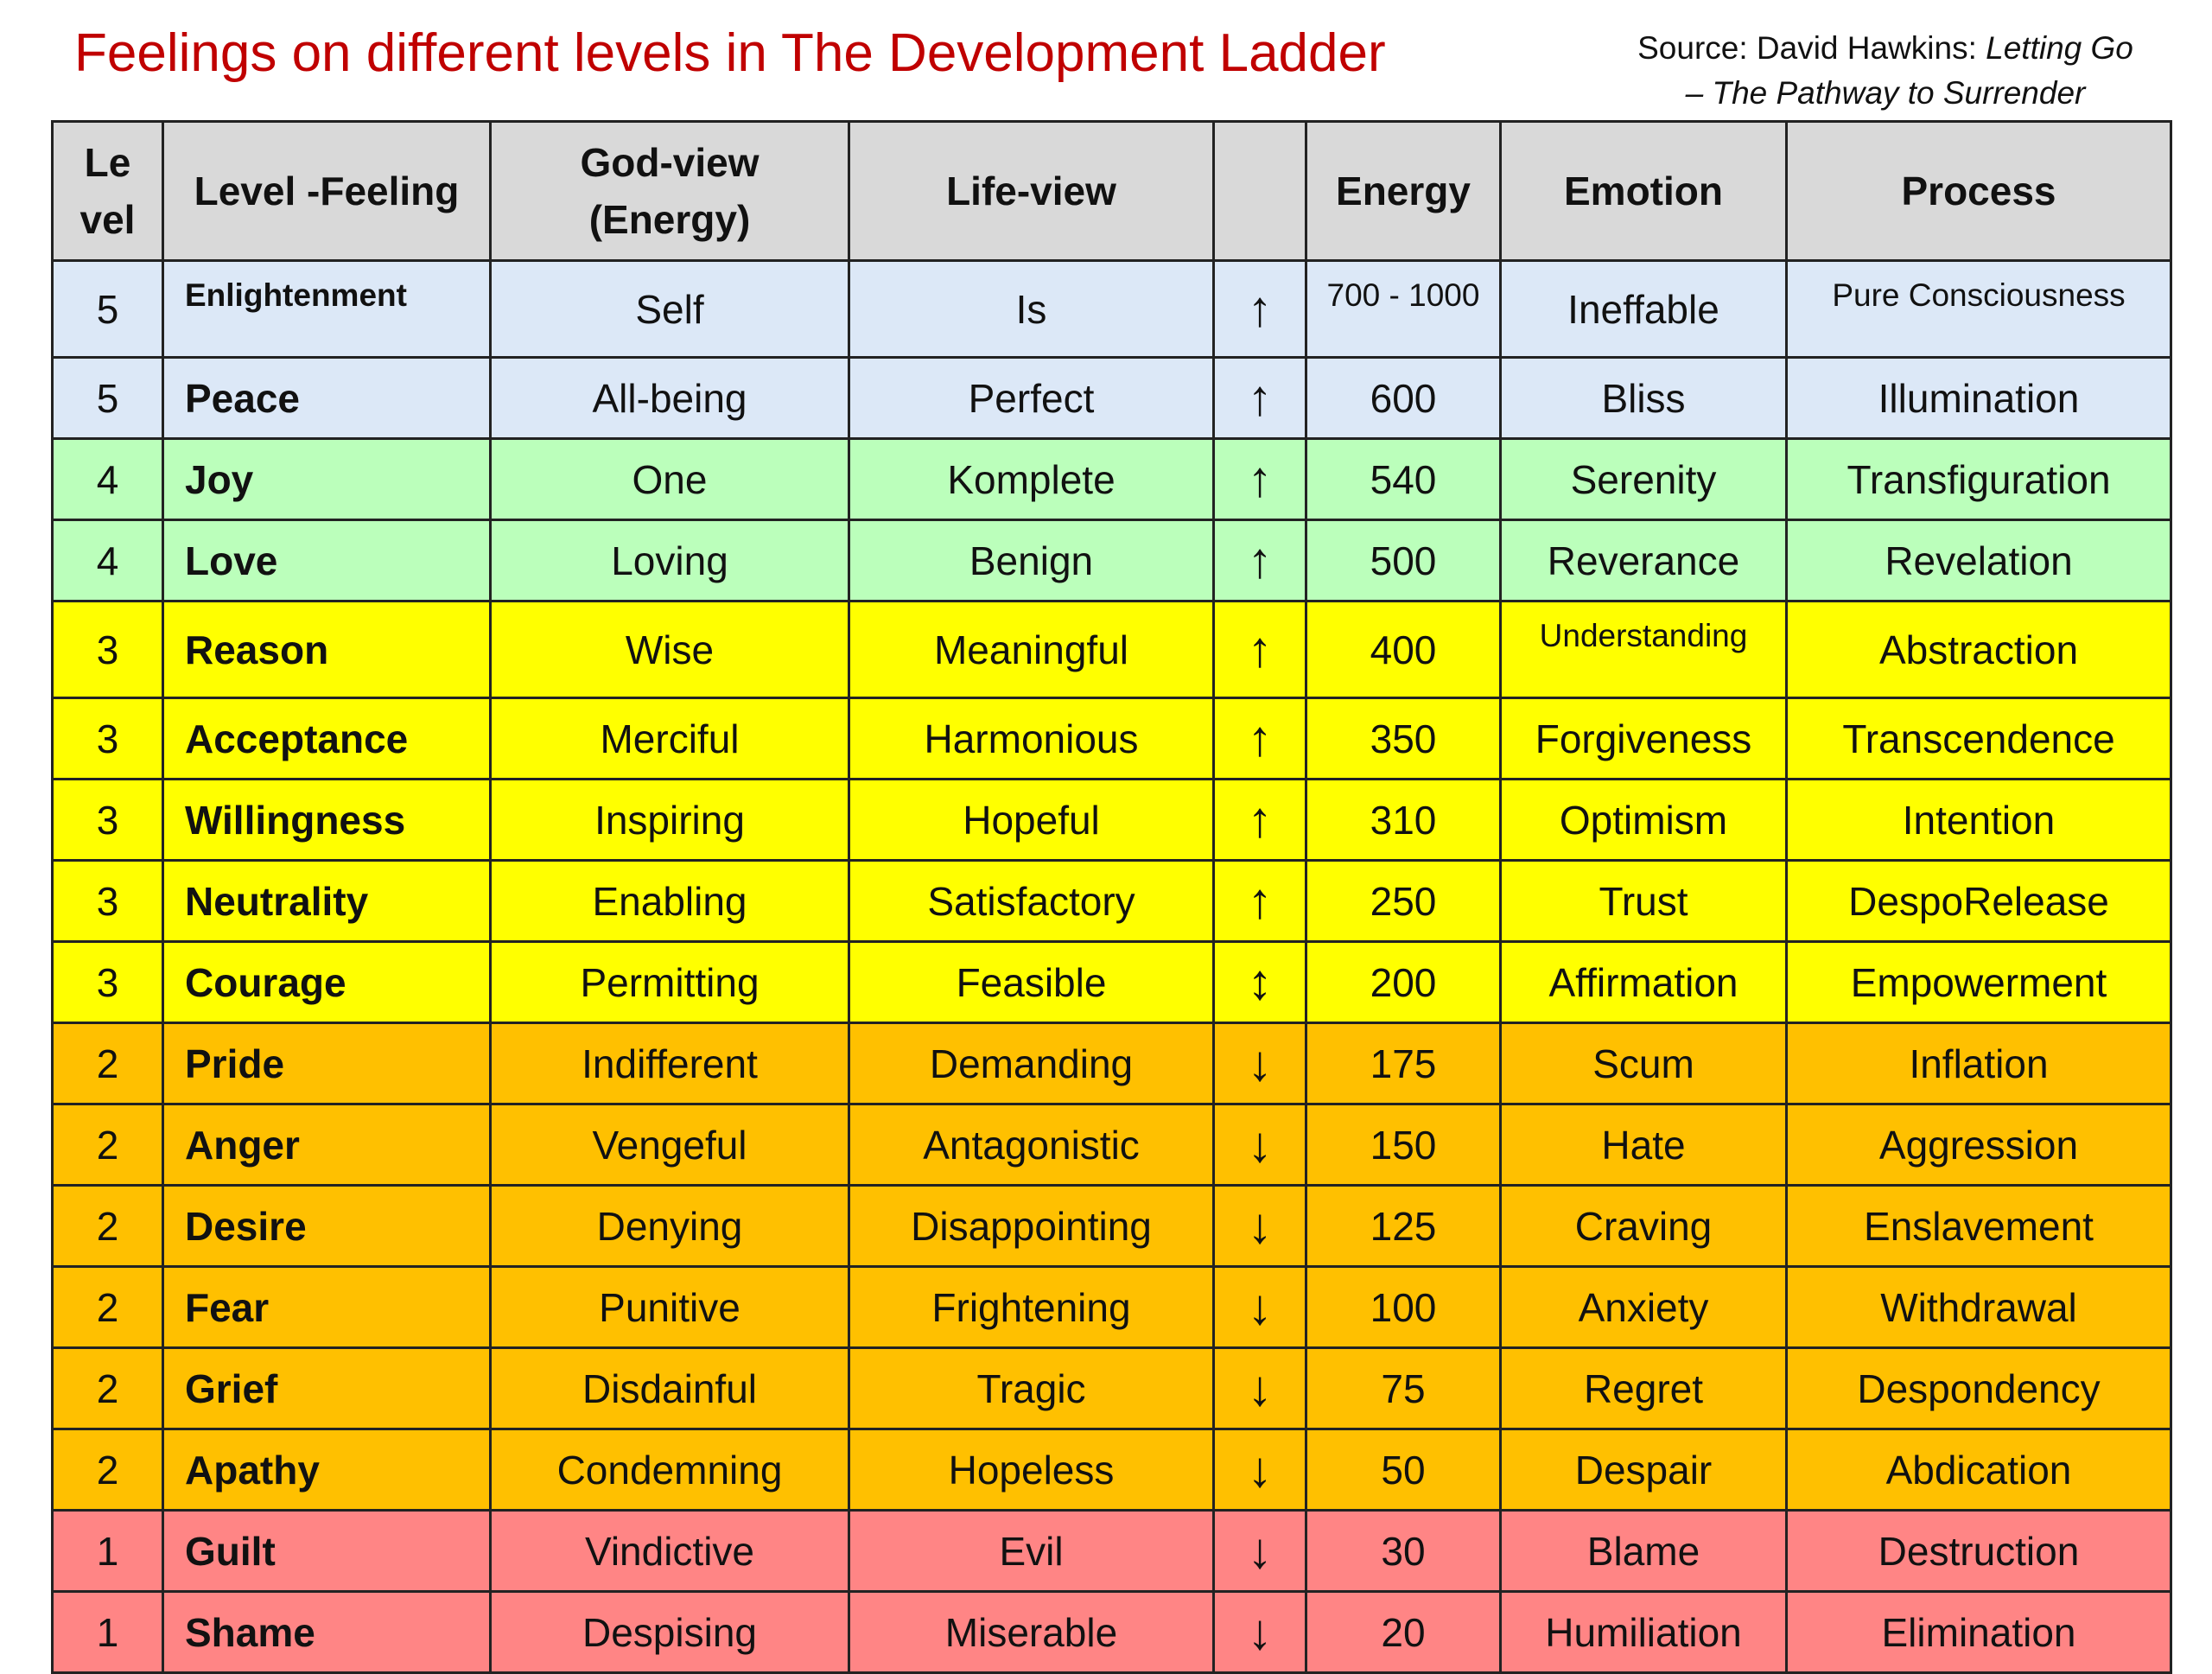 Image resolution: width=2212 pixels, height=1674 pixels. What do you see at coordinates (669, 1226) in the screenshot?
I see `god-view-cell: Denying` at bounding box center [669, 1226].